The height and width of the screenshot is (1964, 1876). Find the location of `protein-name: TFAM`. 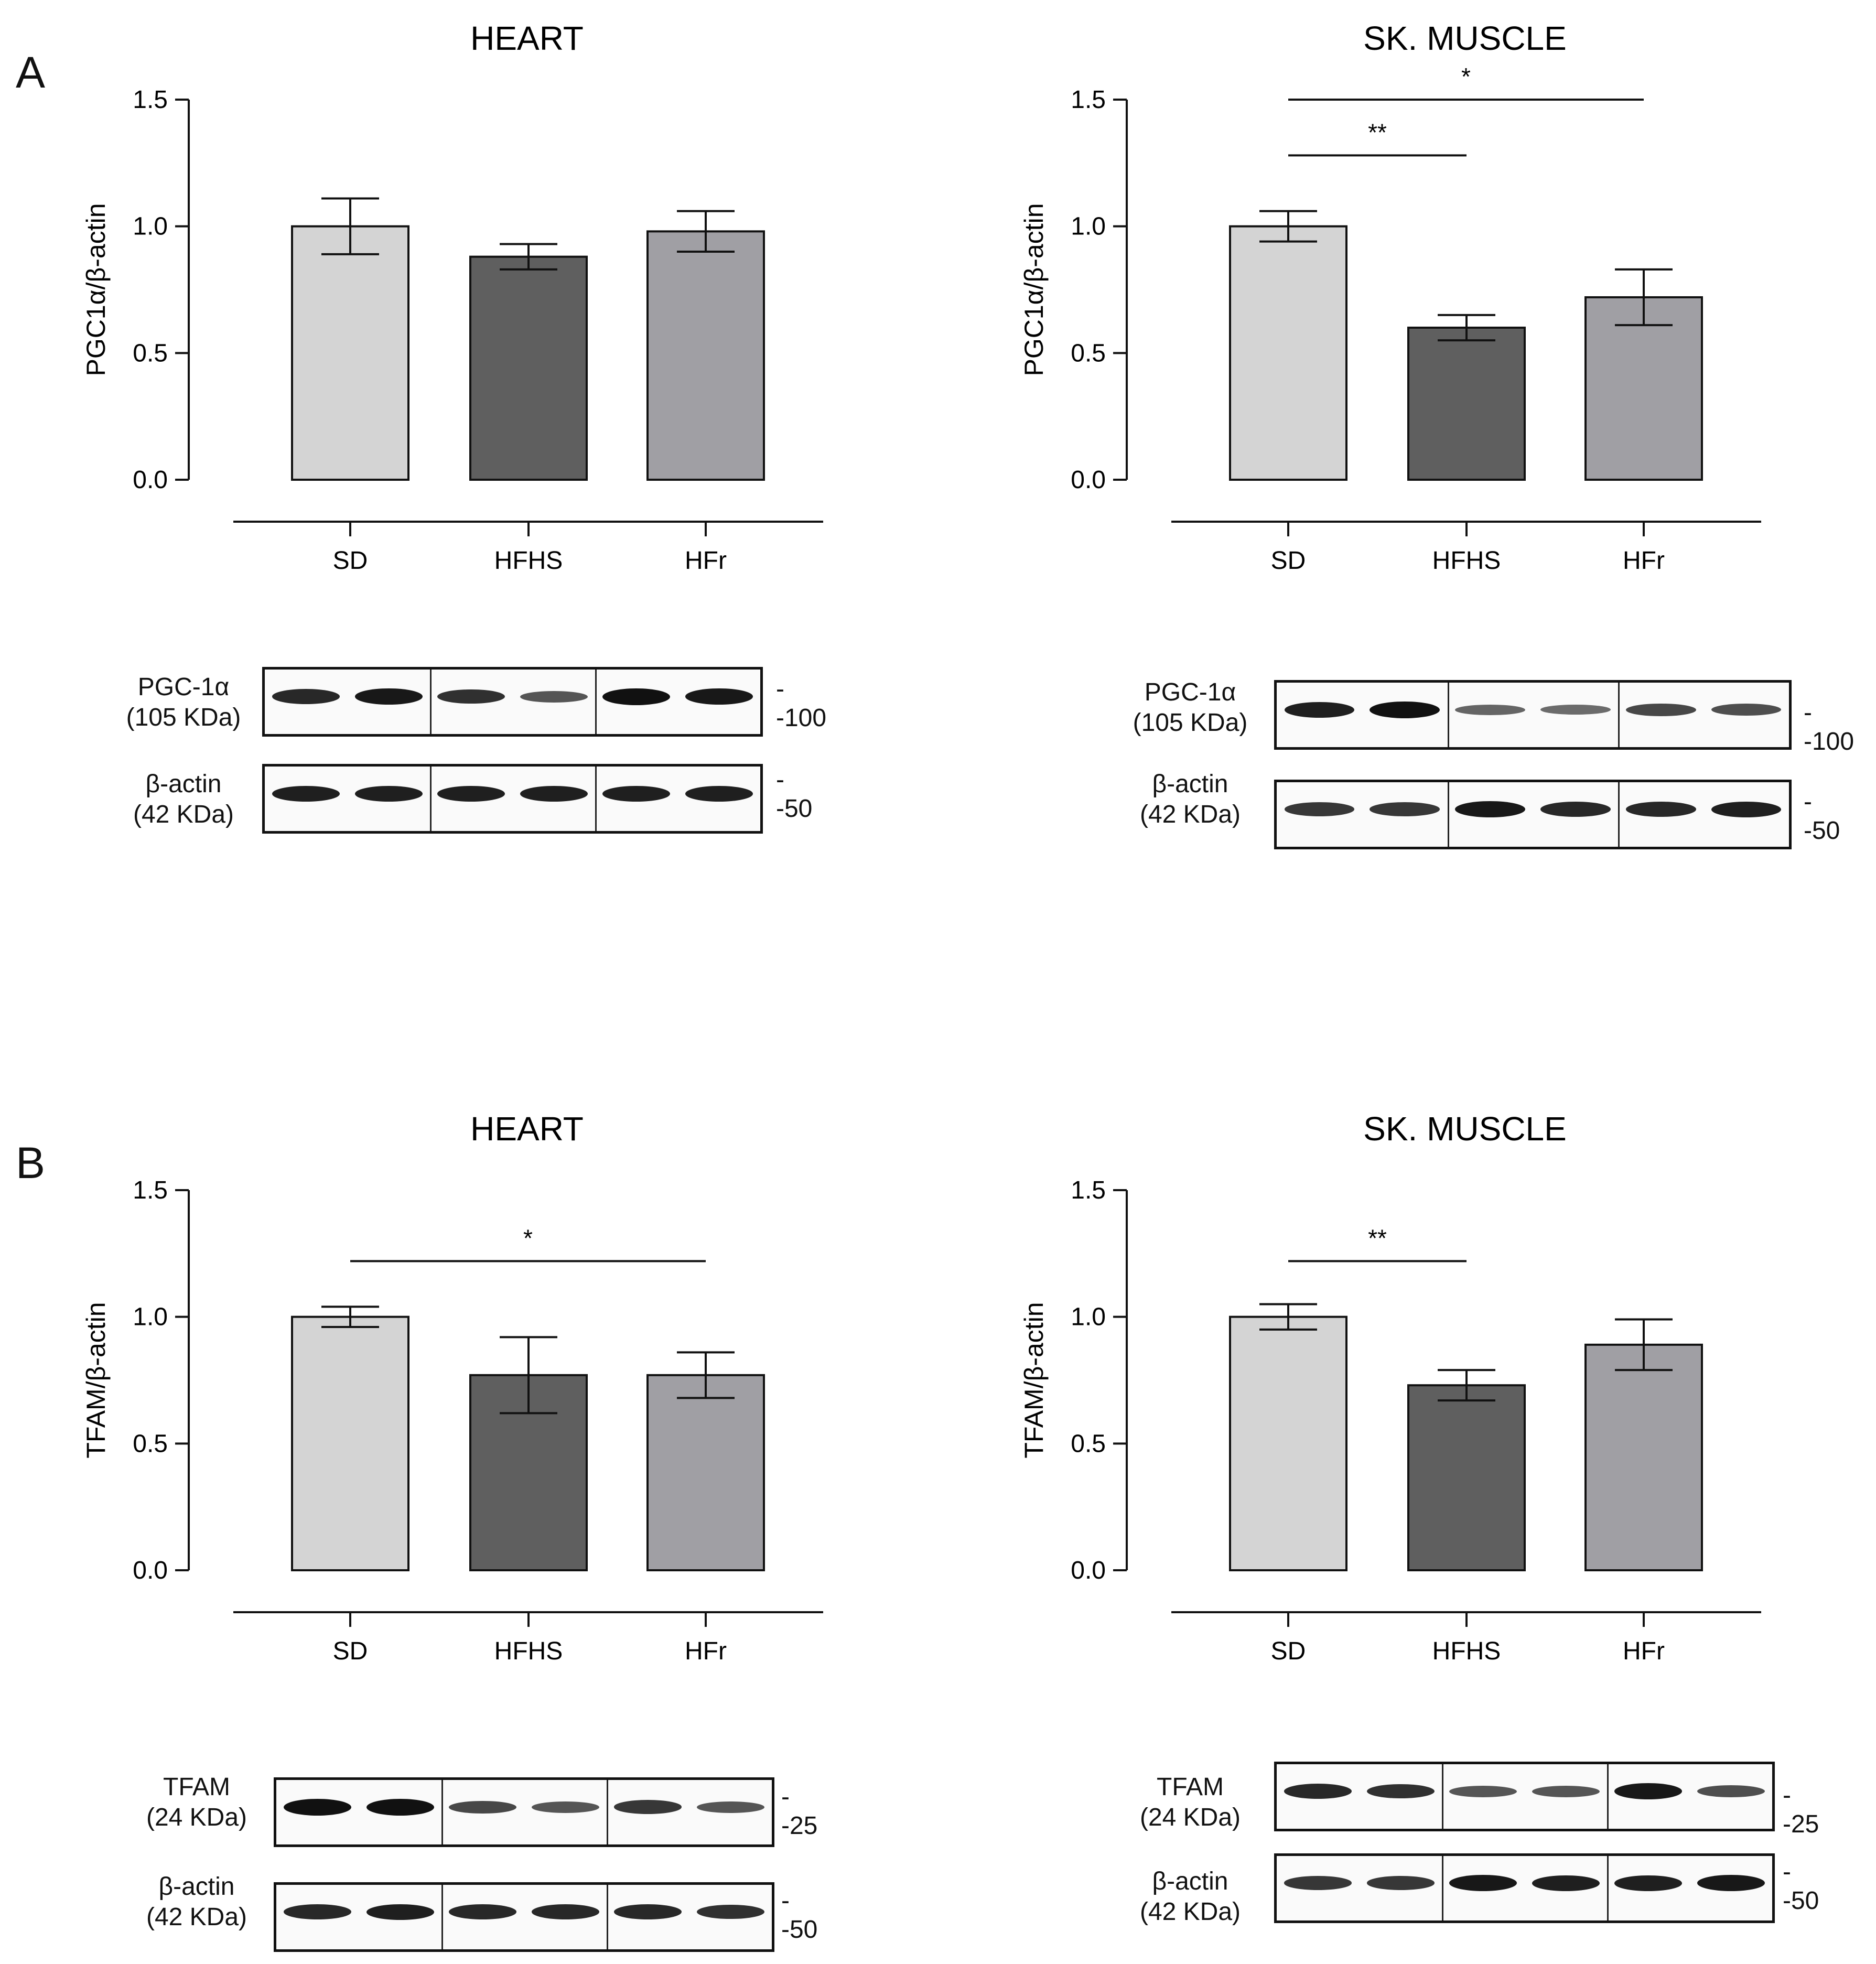

protein-name: TFAM is located at coordinates (196, 1787).